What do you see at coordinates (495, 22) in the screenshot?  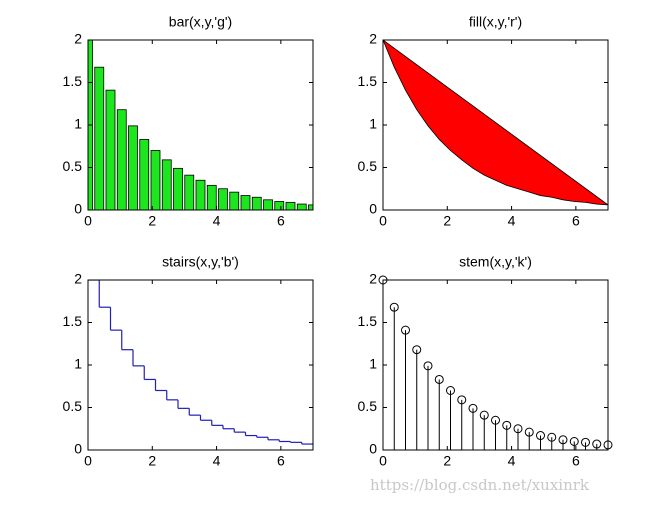 I see `subplot-title: fill(x,y,'r')` at bounding box center [495, 22].